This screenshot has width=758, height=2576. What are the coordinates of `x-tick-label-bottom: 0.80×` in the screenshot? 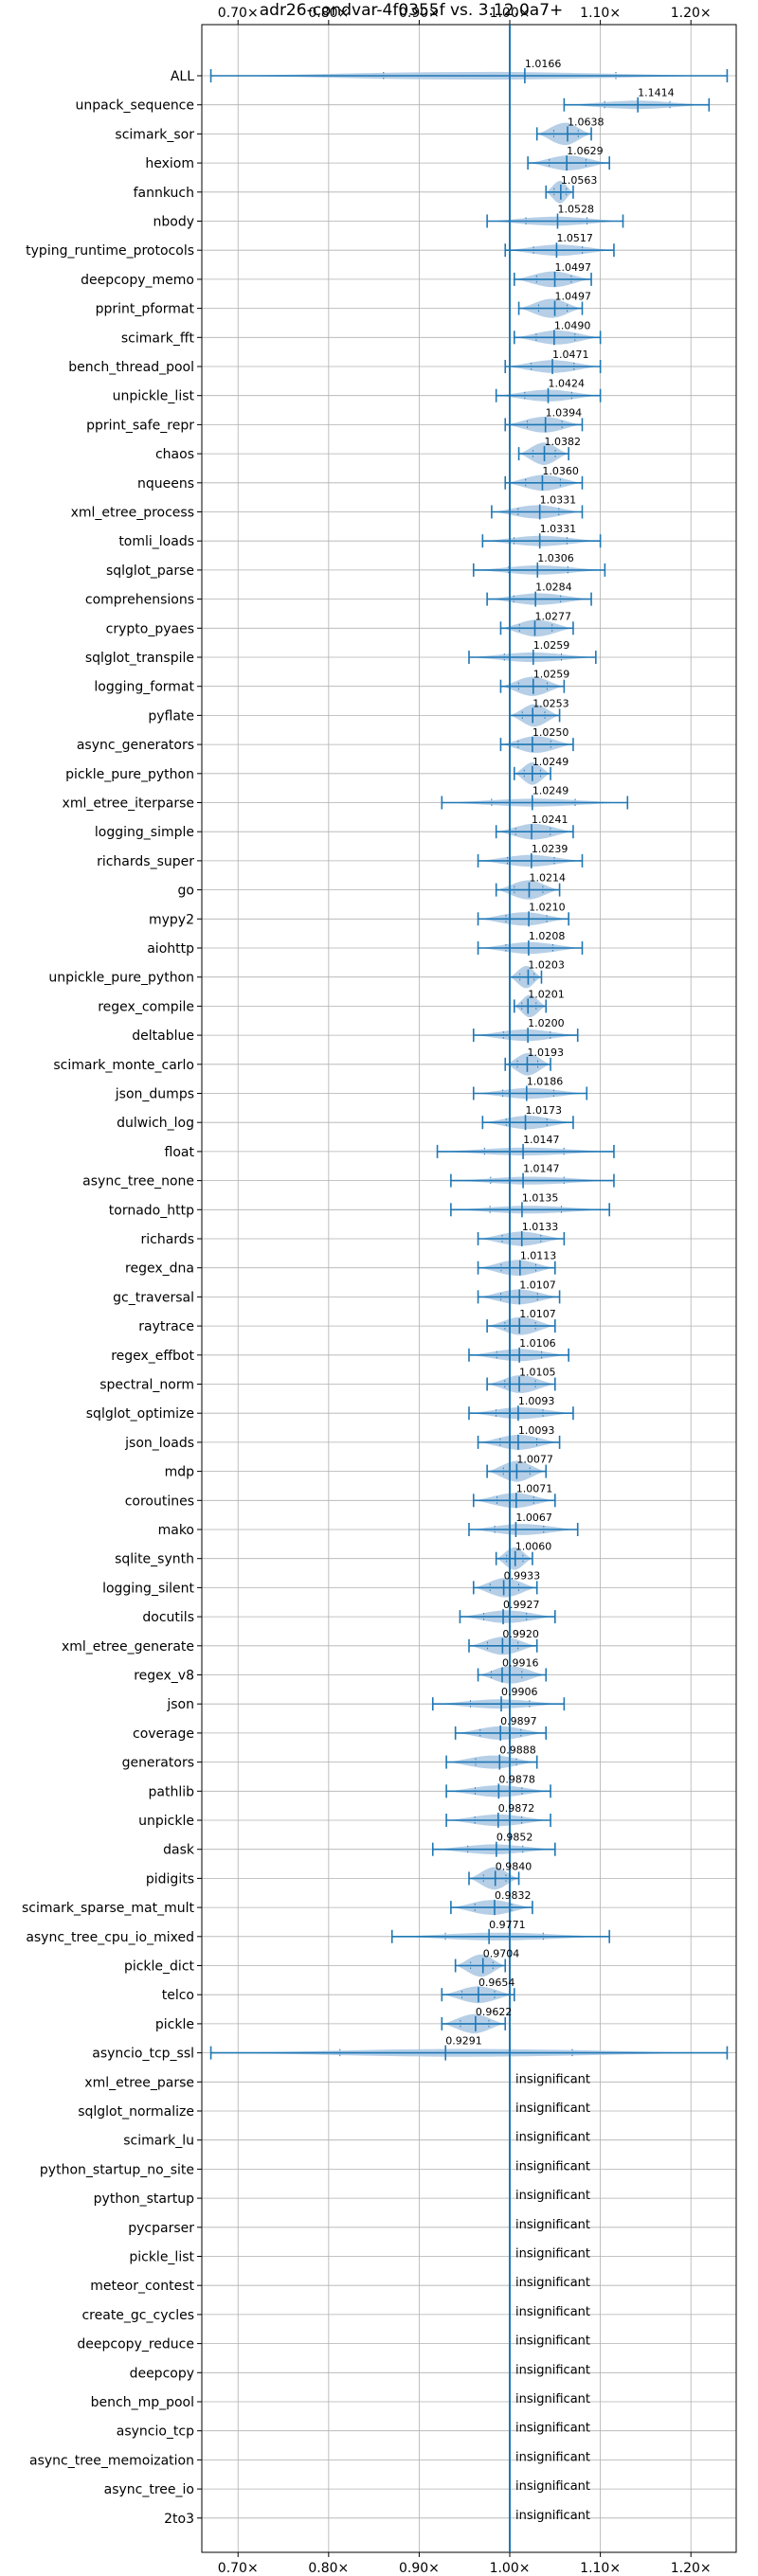 It's located at (328, 2568).